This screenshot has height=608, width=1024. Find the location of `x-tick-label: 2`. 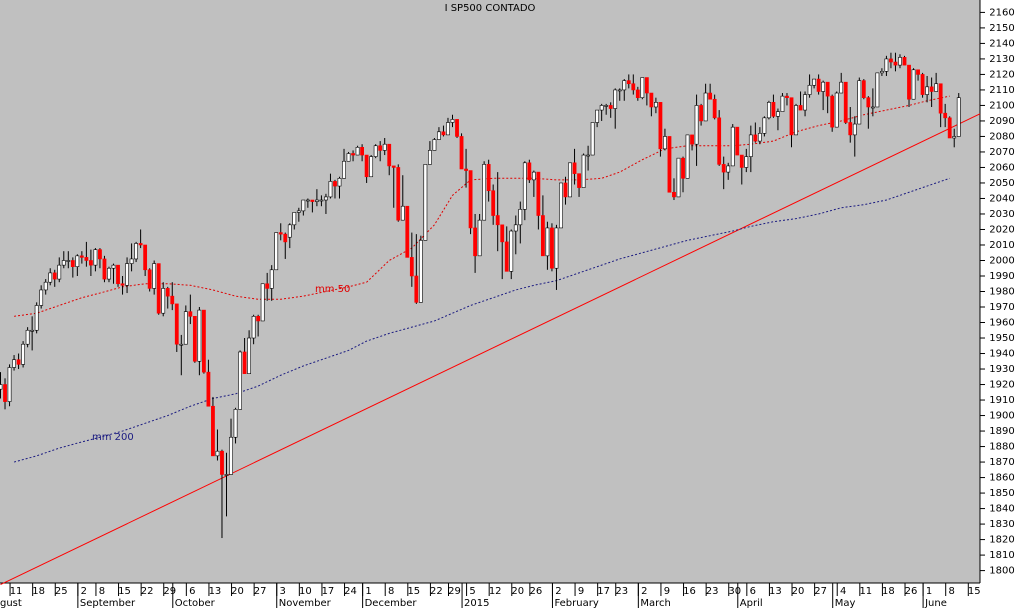

x-tick-label: 2 is located at coordinates (558, 591).